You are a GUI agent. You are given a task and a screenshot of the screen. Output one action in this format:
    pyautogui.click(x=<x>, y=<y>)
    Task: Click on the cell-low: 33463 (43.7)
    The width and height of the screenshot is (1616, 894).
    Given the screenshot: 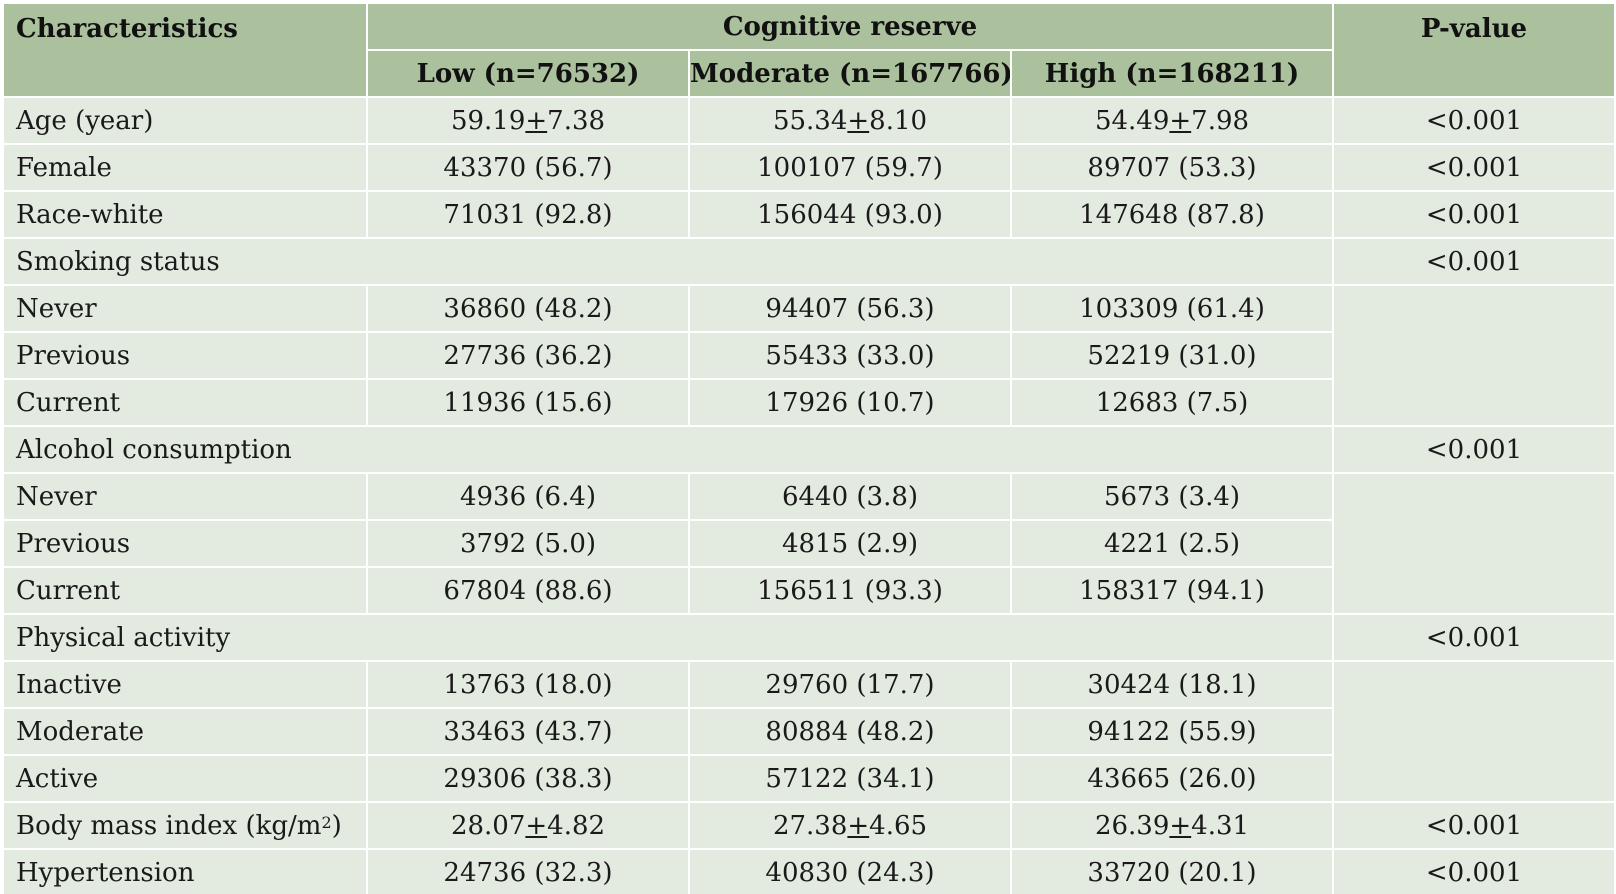 What is the action you would take?
    pyautogui.click(x=528, y=731)
    